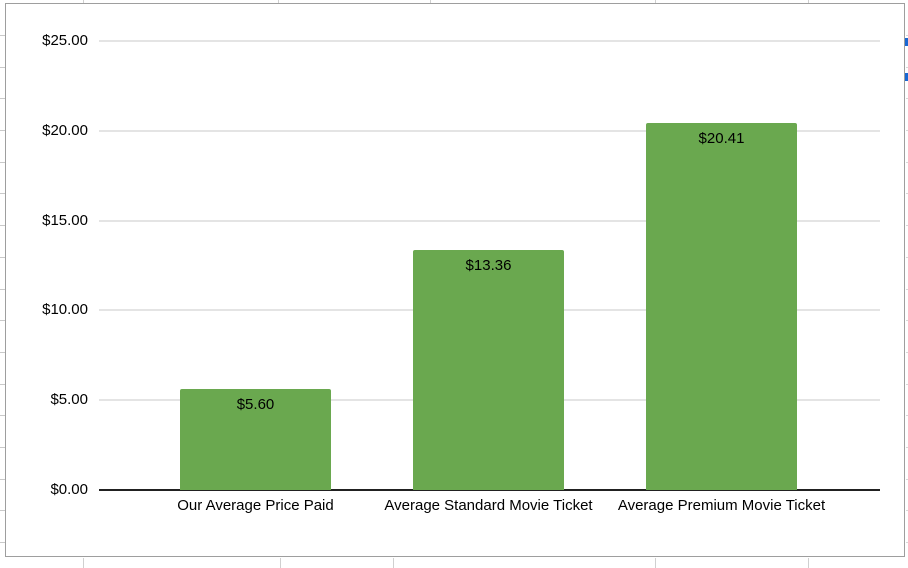  Describe the element at coordinates (488, 266) in the screenshot. I see `bar-value-label: $13.36` at that location.